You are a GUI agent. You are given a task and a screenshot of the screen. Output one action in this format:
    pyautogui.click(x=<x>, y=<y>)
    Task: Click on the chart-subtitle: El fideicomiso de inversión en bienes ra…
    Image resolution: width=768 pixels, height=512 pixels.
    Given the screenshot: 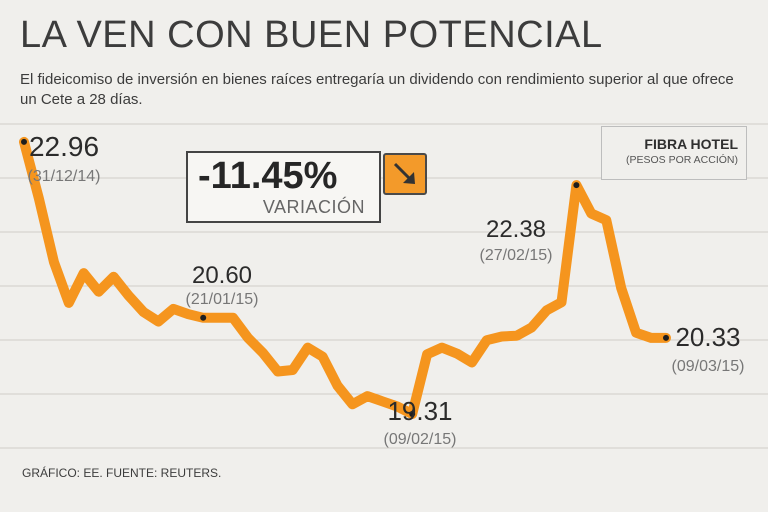 What is the action you would take?
    pyautogui.click(x=377, y=89)
    